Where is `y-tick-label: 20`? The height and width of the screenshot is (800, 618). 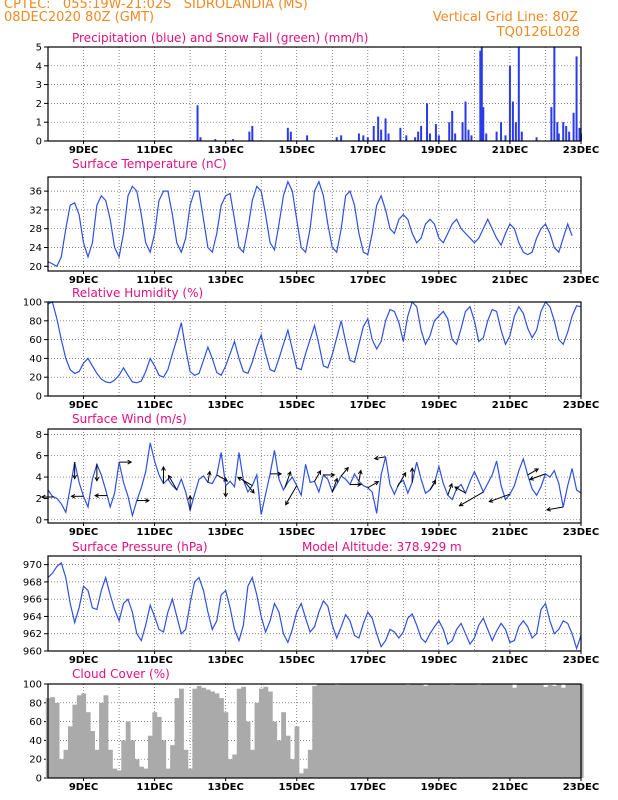
y-tick-label: 20 is located at coordinates (35, 760).